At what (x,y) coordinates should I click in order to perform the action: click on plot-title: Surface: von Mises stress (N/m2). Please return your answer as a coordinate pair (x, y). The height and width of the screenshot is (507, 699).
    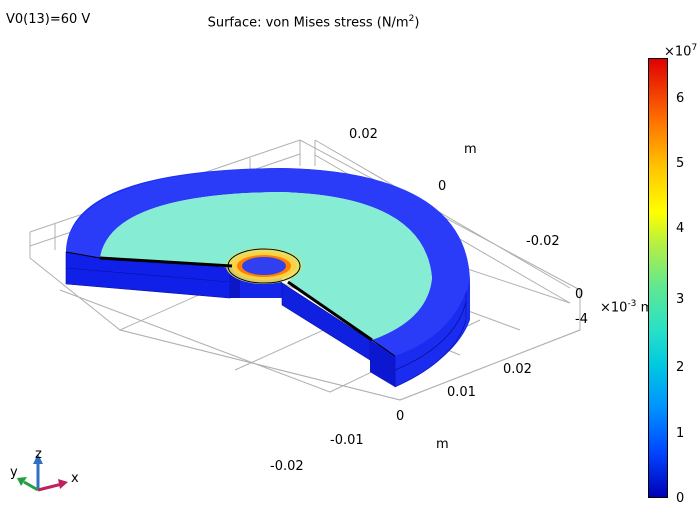
    Looking at the image, I should click on (331, 21).